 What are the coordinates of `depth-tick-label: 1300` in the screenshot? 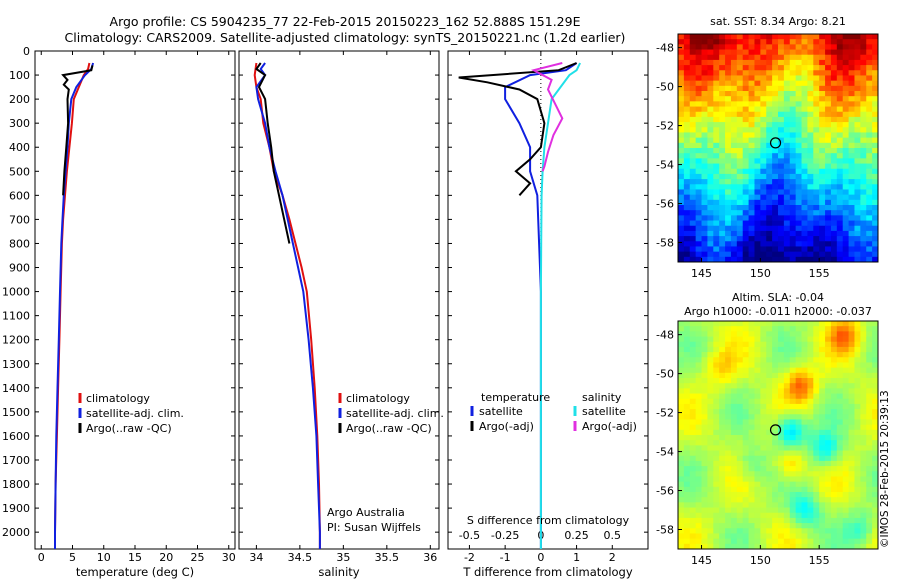 It's located at (16, 364).